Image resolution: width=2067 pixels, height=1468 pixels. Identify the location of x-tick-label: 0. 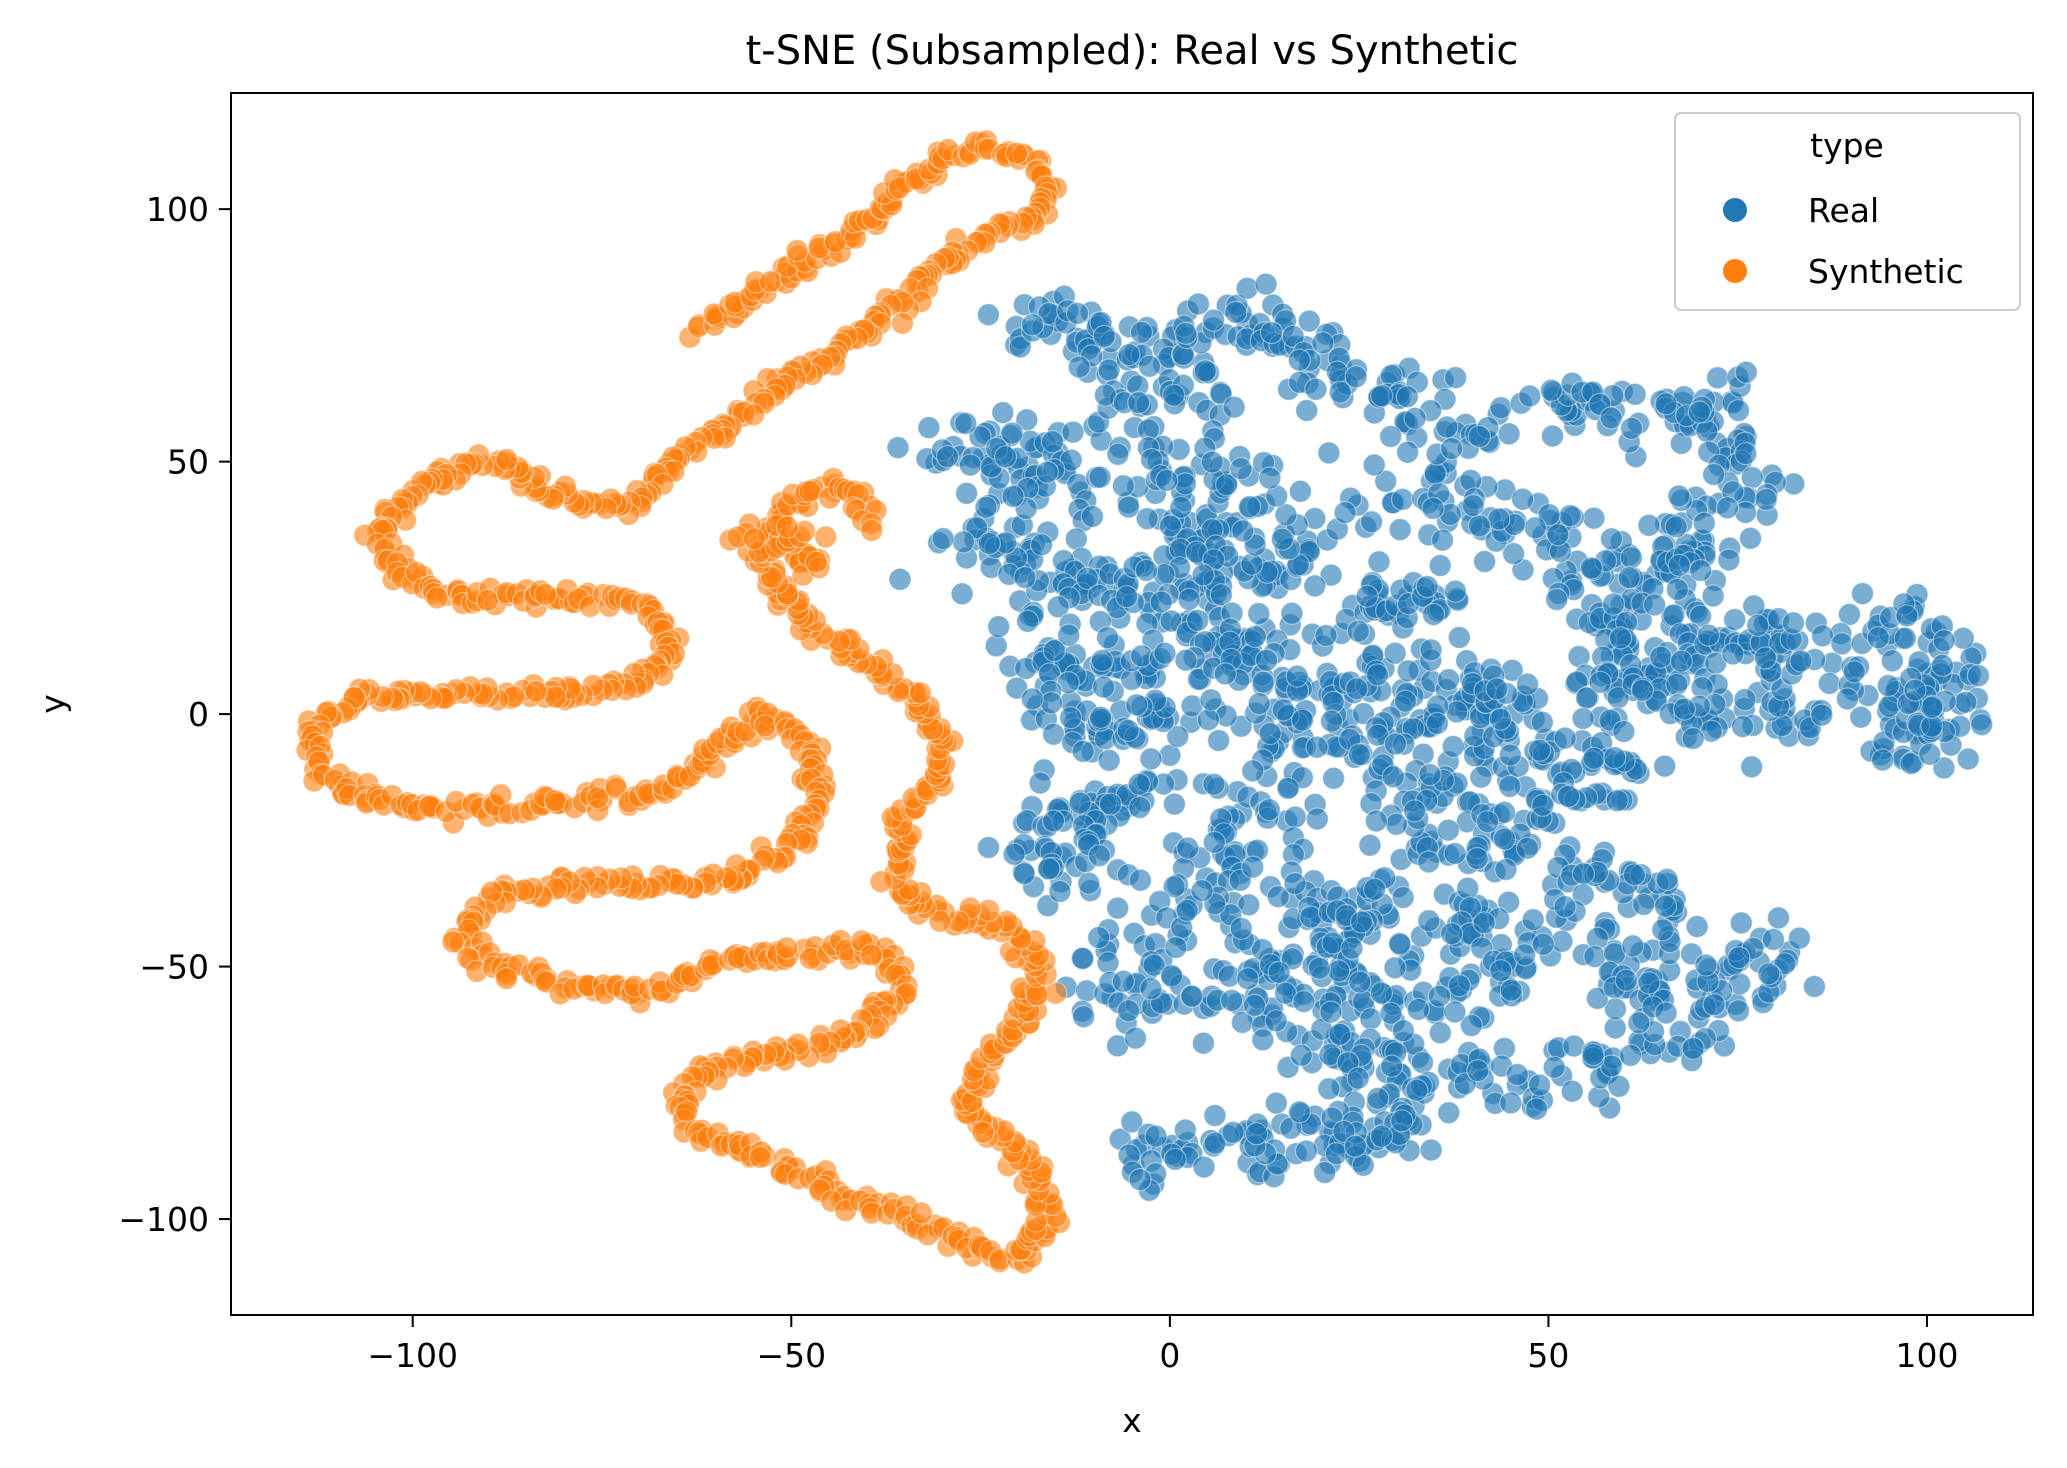
(1169, 1355).